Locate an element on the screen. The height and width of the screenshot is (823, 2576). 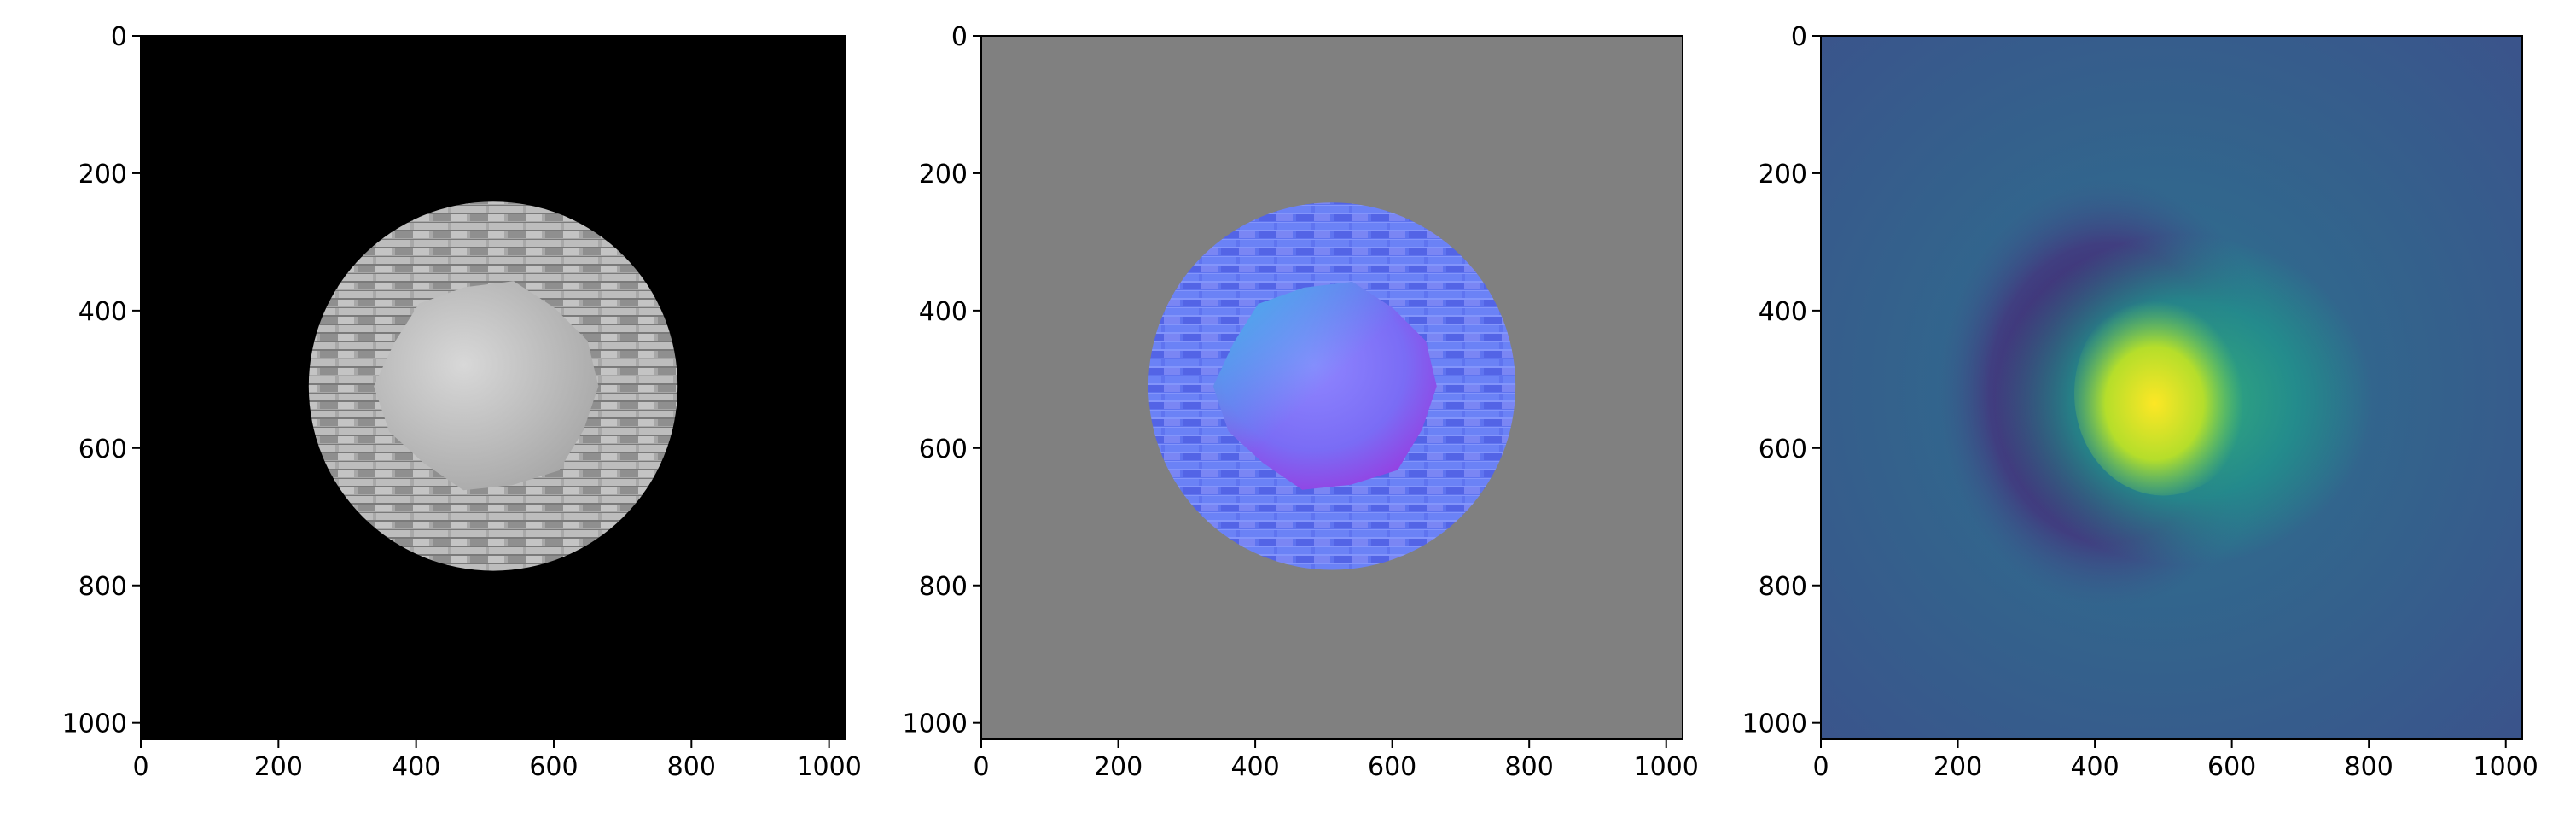
rock-blob is located at coordinates (486, 386).